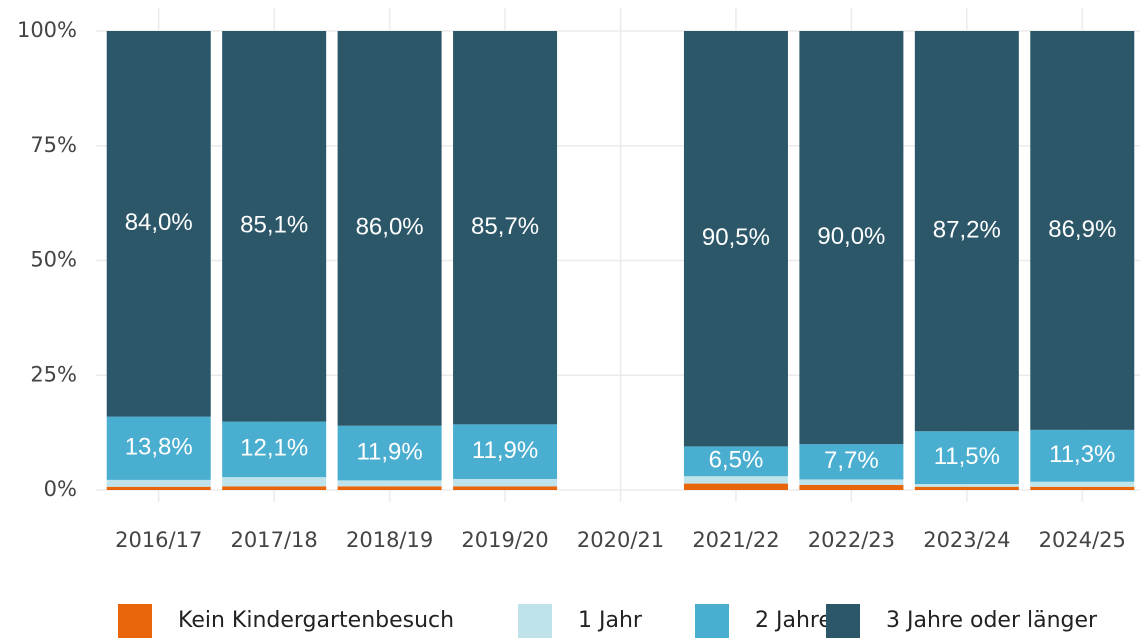 The width and height of the screenshot is (1148, 643). I want to click on x-tick-label: 2020/21, so click(620, 540).